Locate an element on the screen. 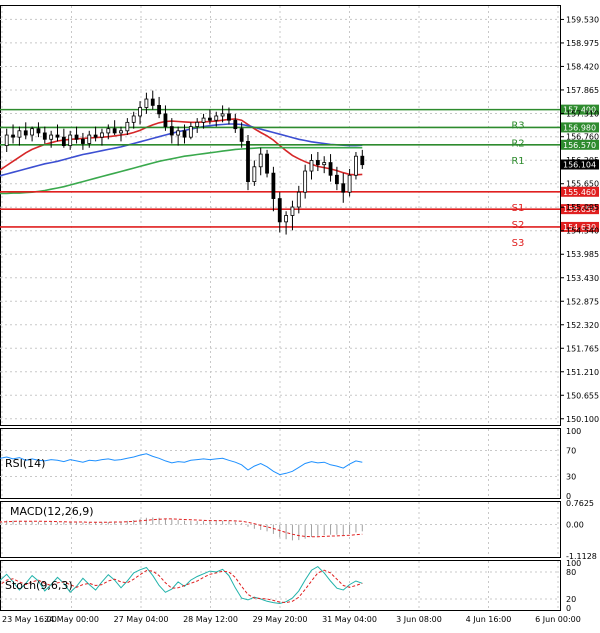  stoch-tick-label: 80 is located at coordinates (571, 572).